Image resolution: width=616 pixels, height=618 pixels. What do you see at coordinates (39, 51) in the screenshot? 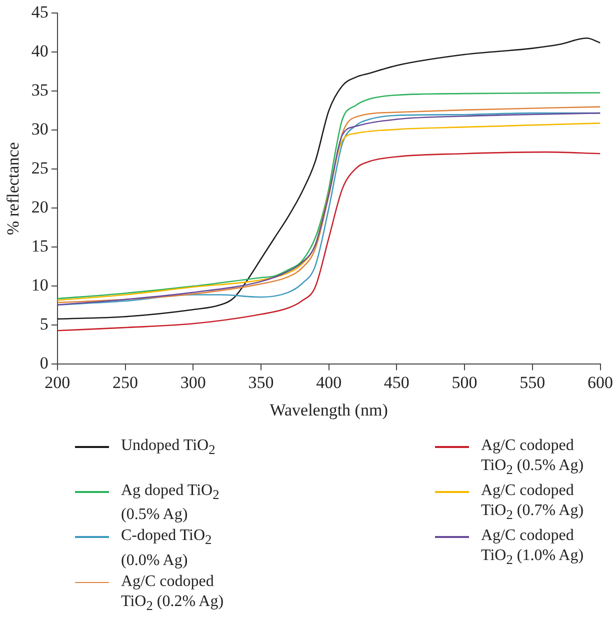
I see `y-tick-label: 40` at bounding box center [39, 51].